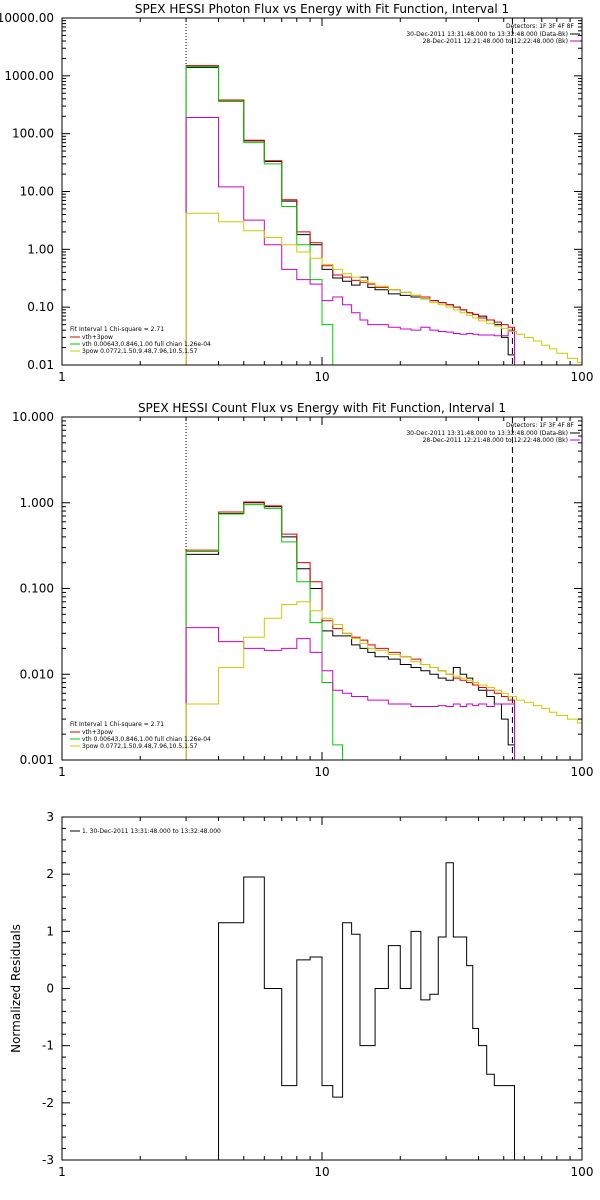 The height and width of the screenshot is (1200, 600). What do you see at coordinates (50, 931) in the screenshot?
I see `y-tick-label: 1` at bounding box center [50, 931].